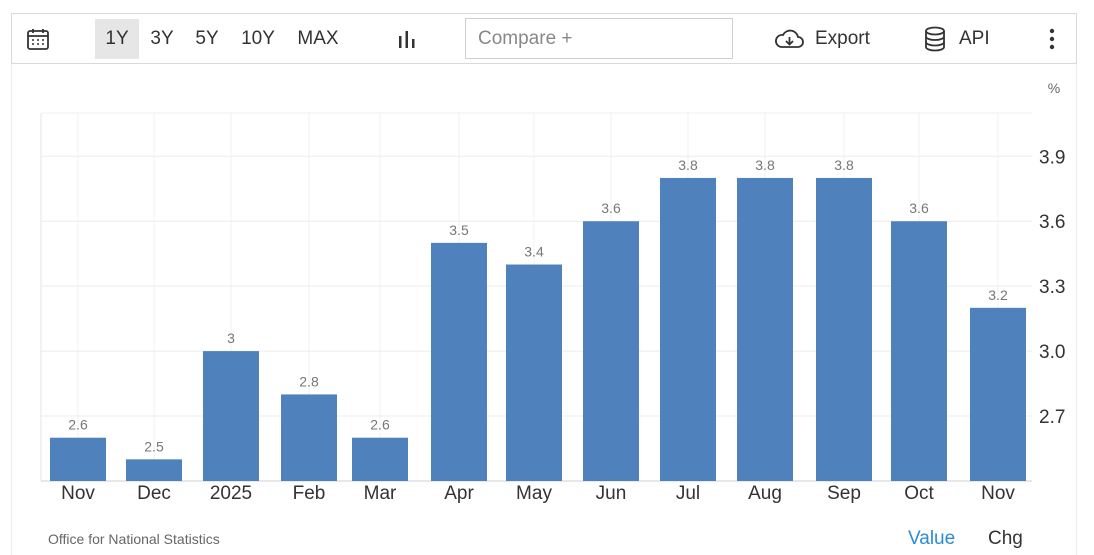 The image size is (1094, 555). What do you see at coordinates (1054, 88) in the screenshot?
I see `y-unit-label: %` at bounding box center [1054, 88].